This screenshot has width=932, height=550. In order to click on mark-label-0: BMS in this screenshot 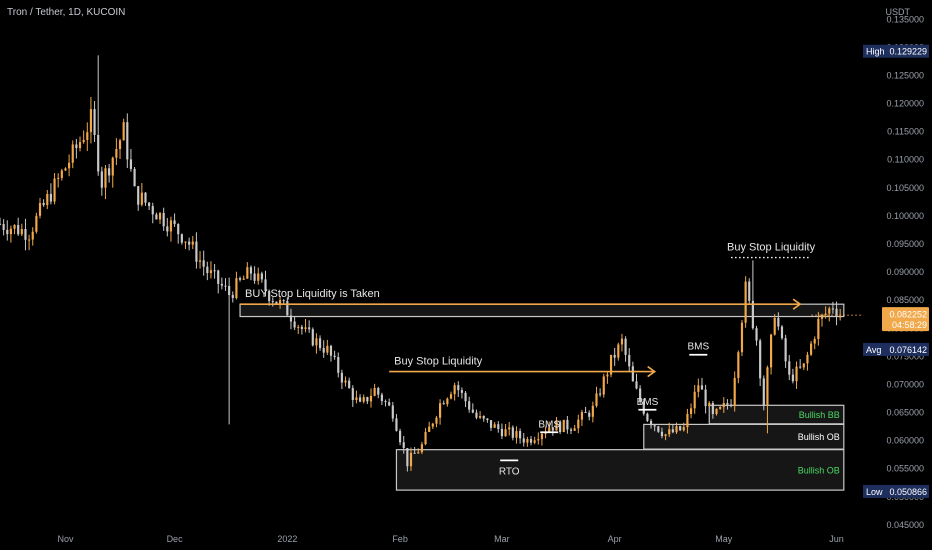, I will do `click(549, 424)`.